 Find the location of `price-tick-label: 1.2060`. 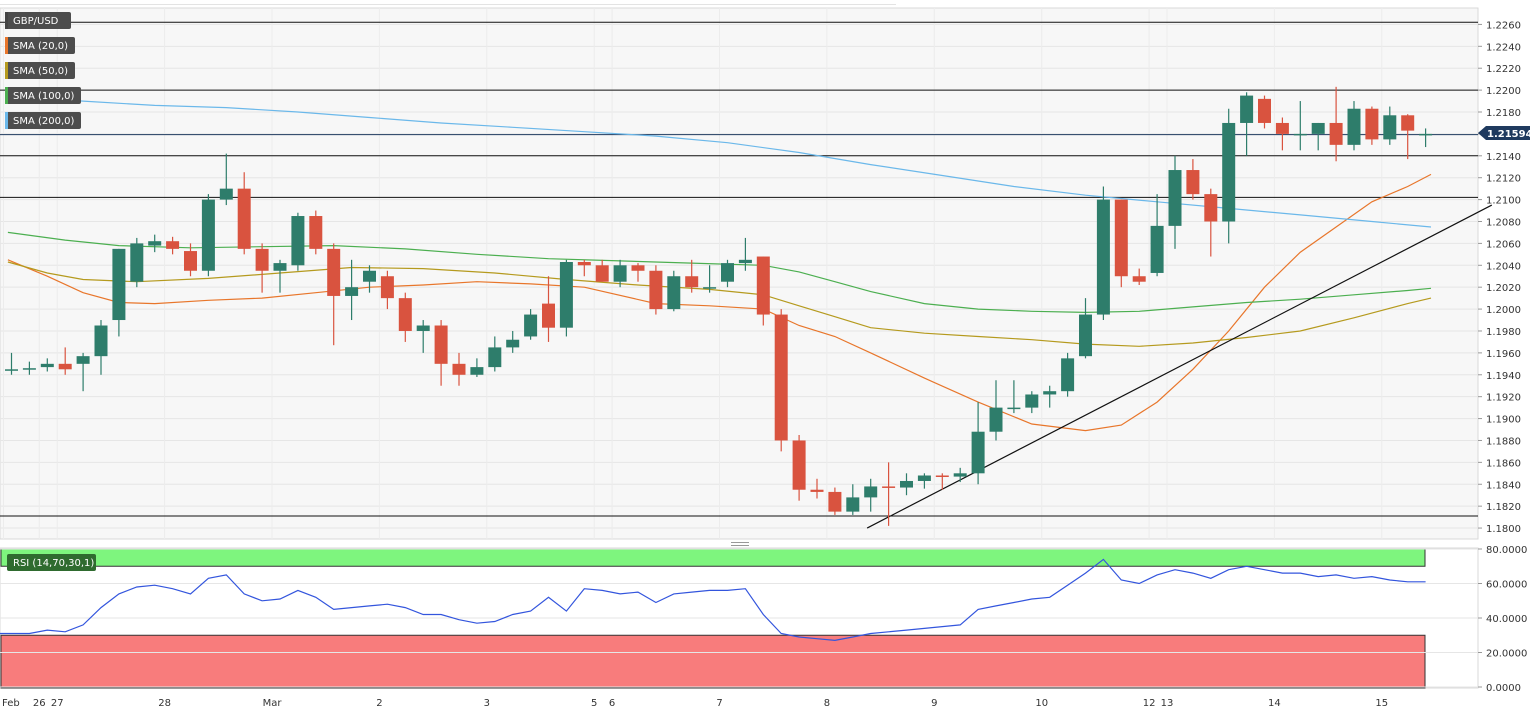

price-tick-label: 1.2060 is located at coordinates (1503, 244).